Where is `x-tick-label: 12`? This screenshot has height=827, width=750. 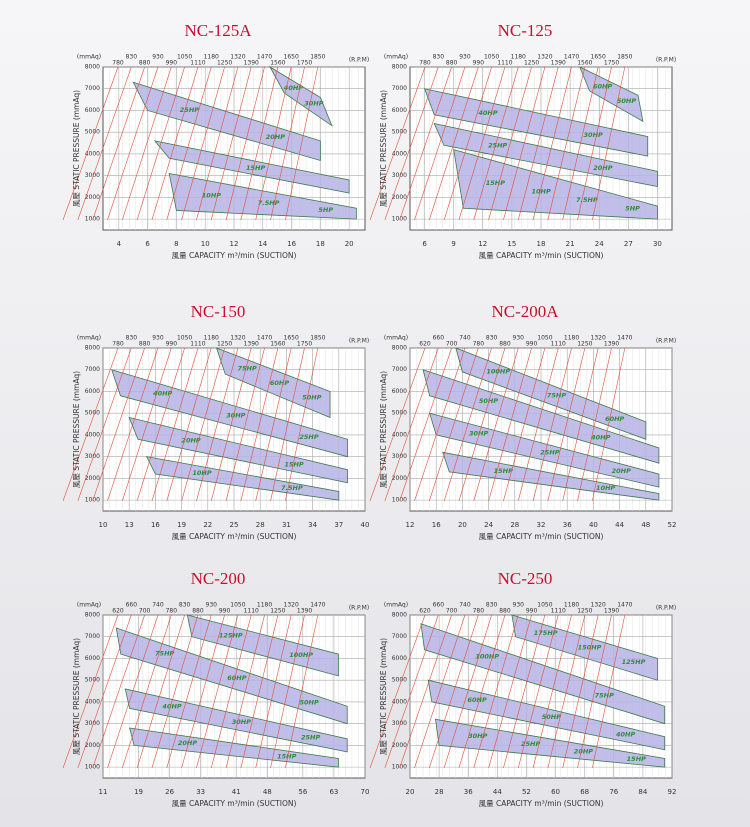
x-tick-label: 12 is located at coordinates (482, 244).